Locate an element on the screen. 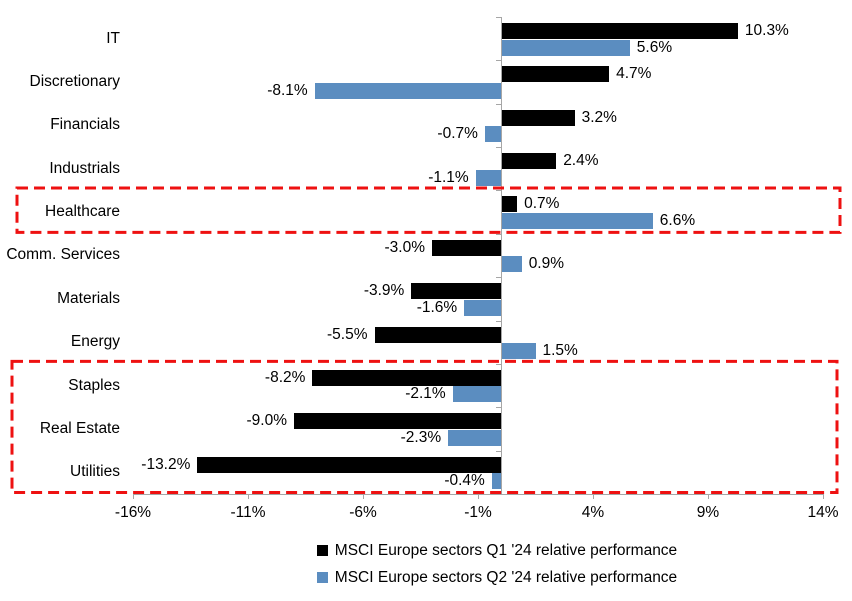  value-axis-label: 14% is located at coordinates (823, 512).